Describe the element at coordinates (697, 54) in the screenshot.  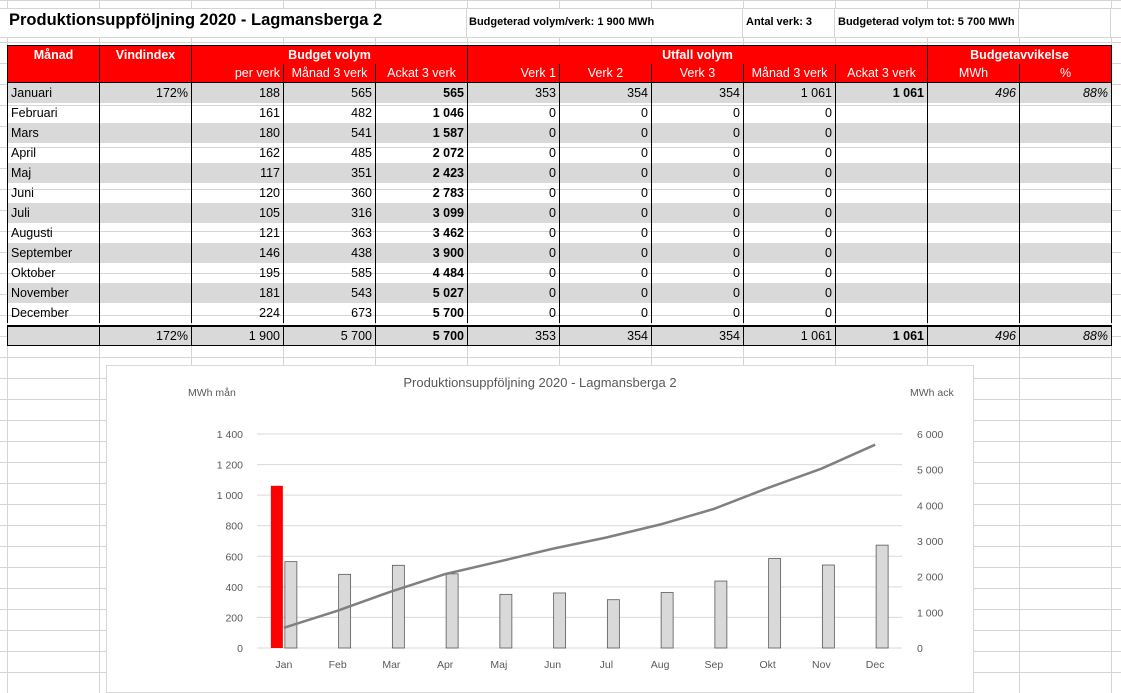
I see `col-header-utfall: Utfall volym` at that location.